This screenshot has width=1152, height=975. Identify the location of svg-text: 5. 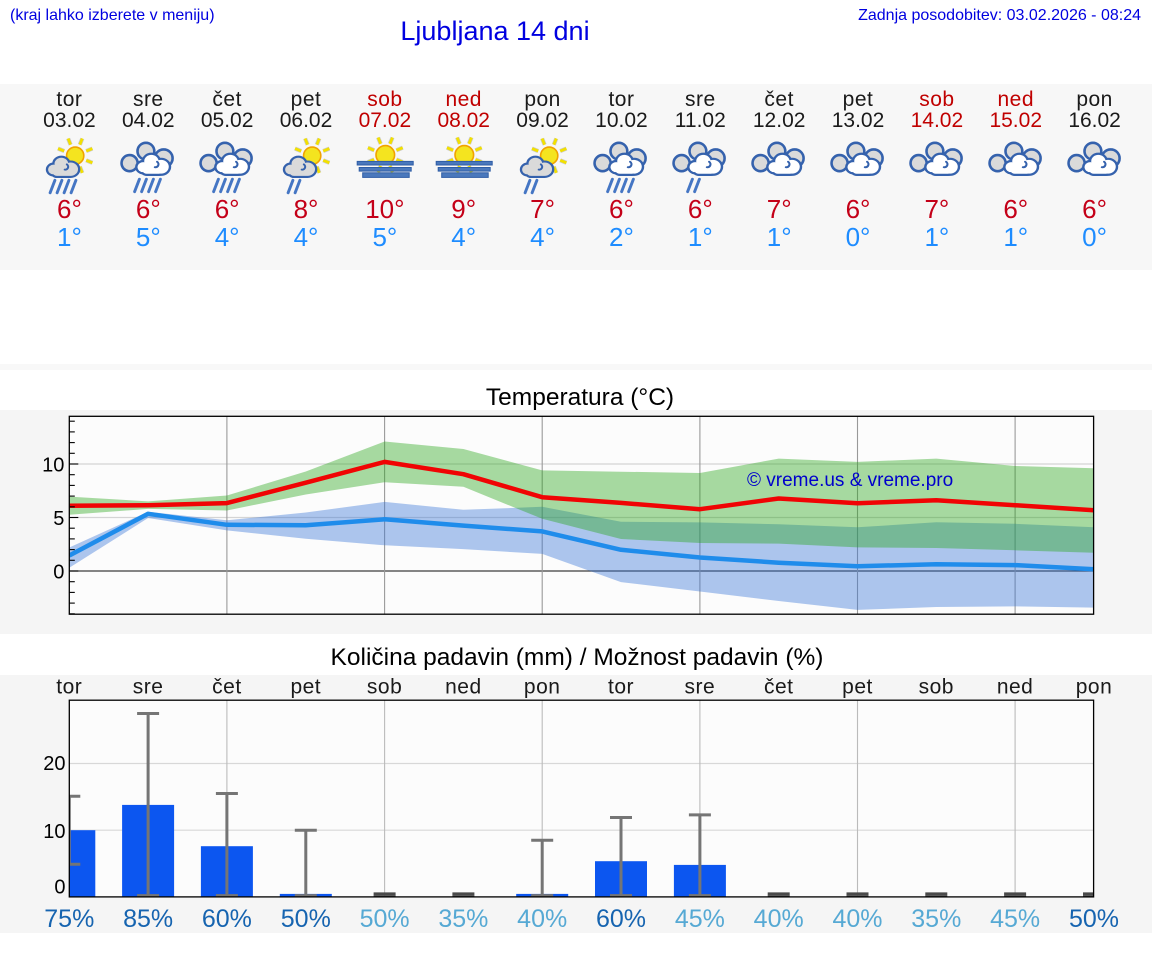
(58, 519).